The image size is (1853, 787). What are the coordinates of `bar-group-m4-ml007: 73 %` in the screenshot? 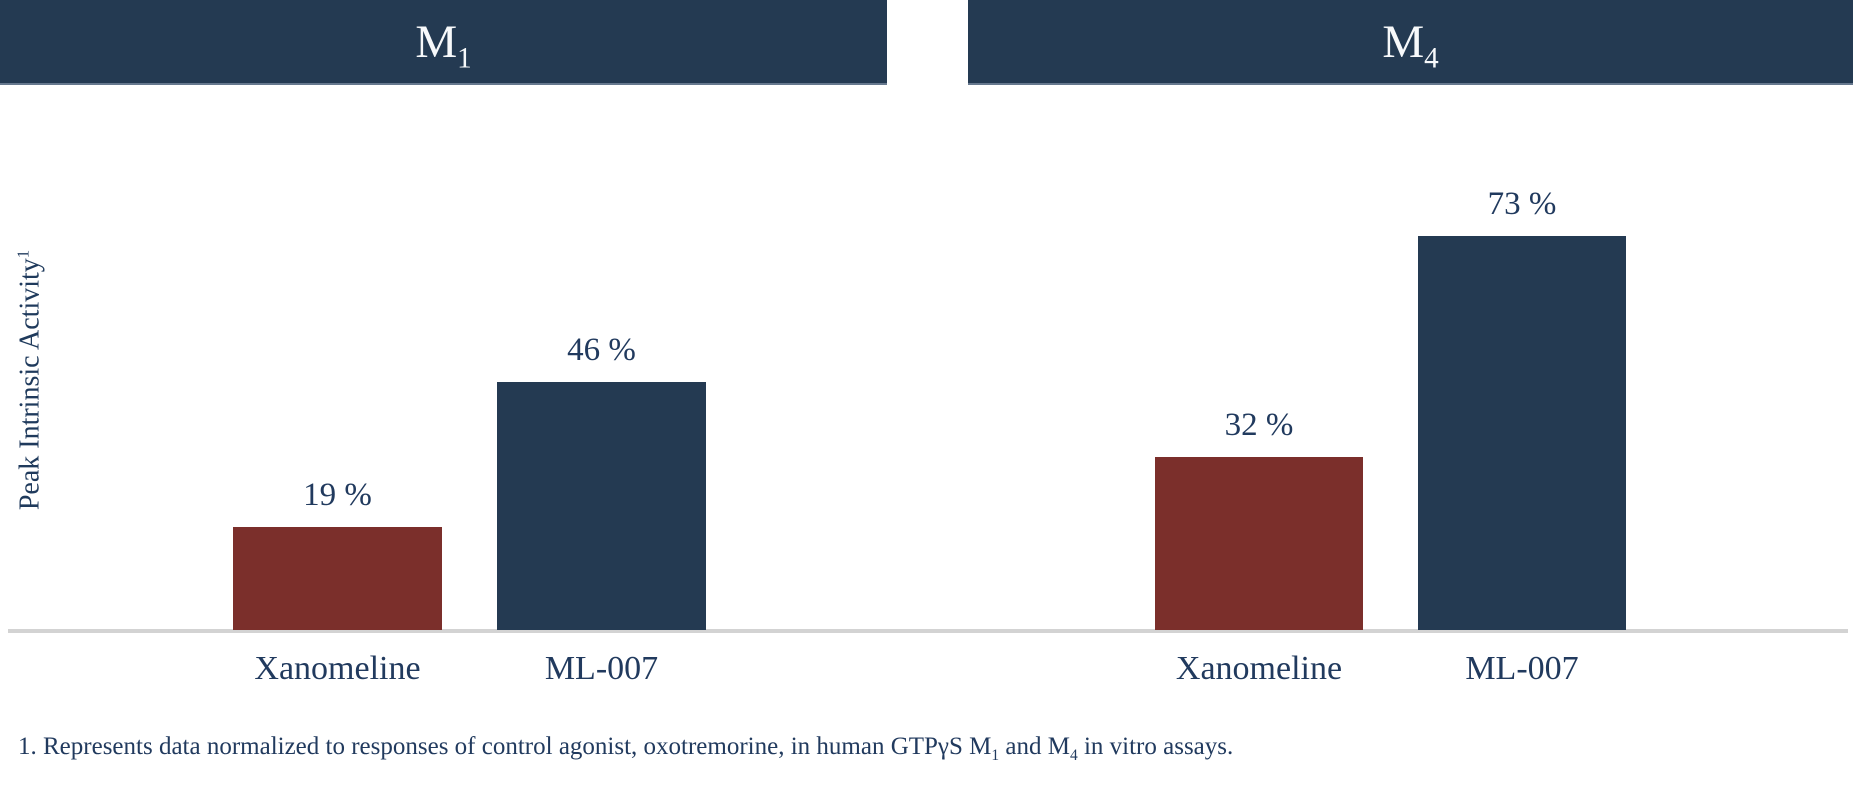 It's located at (1522, 408).